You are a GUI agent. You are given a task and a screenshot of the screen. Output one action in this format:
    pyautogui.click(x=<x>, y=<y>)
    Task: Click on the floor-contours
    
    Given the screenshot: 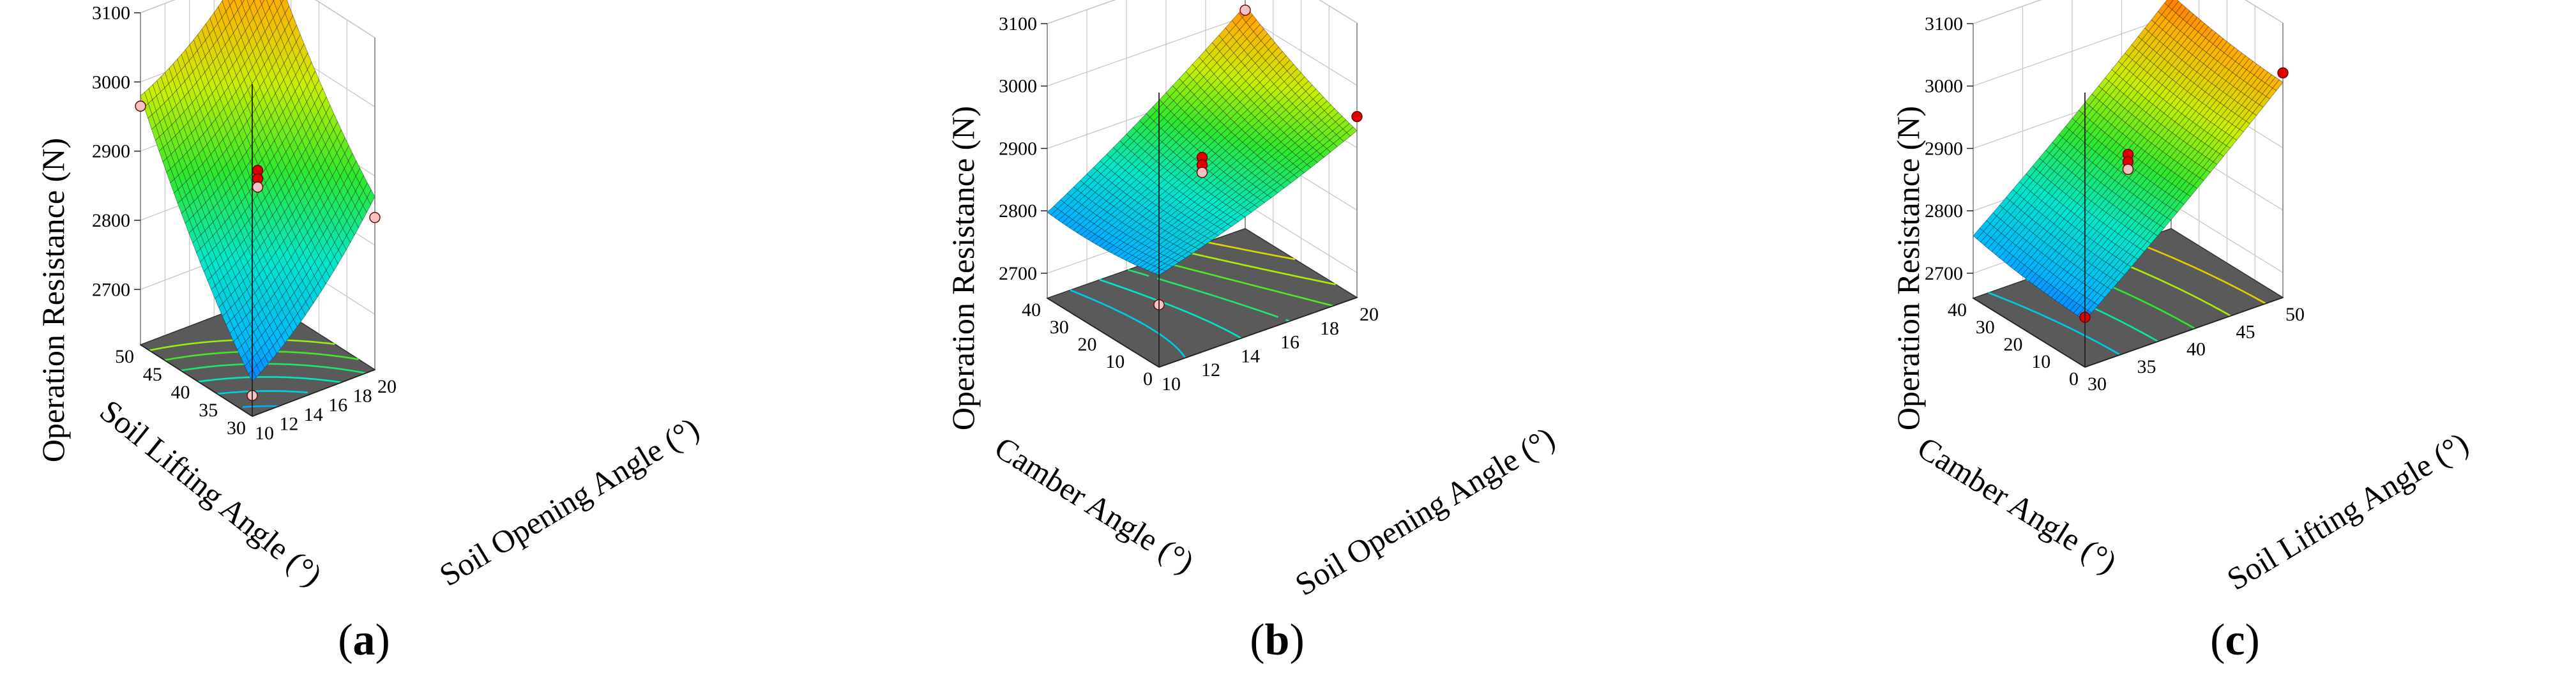 What is the action you would take?
    pyautogui.click(x=258, y=373)
    